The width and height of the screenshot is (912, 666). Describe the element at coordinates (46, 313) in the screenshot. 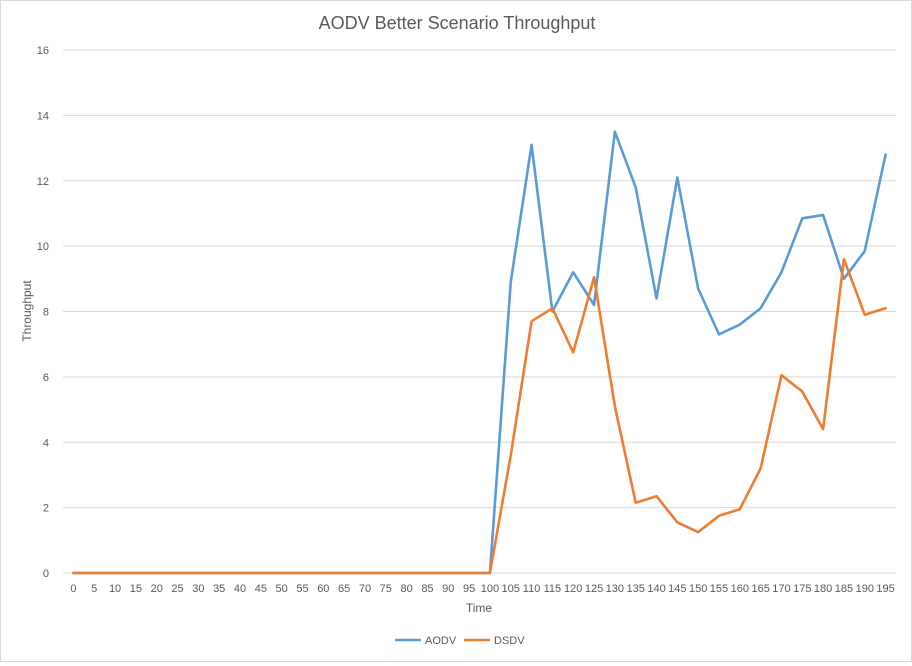

I see `y-tick-label: 8` at that location.